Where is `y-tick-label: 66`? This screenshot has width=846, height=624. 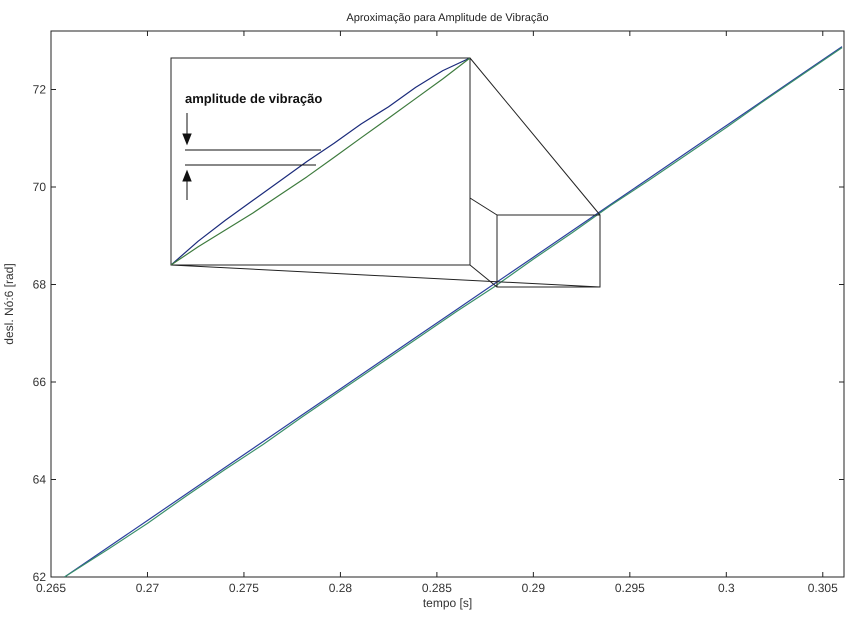 y-tick-label: 66 is located at coordinates (39, 382).